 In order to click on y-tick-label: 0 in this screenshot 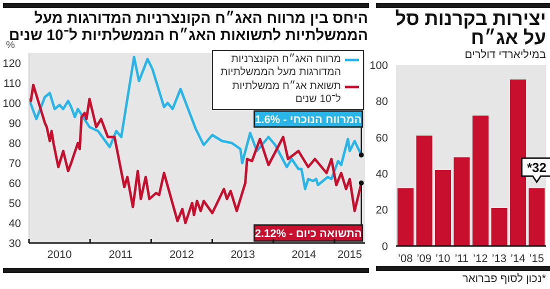, I will do `click(385, 246)`.